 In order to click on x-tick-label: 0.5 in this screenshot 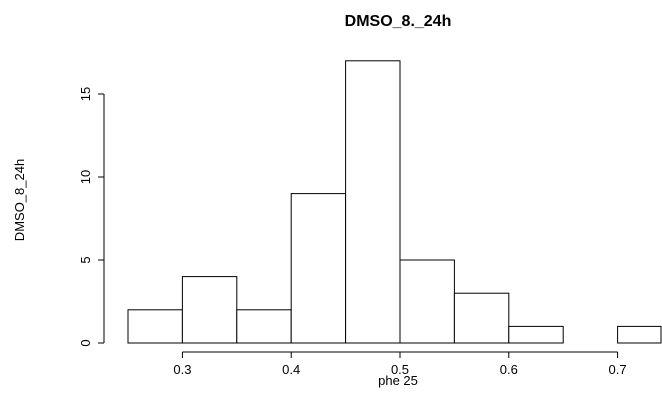, I will do `click(400, 369)`.